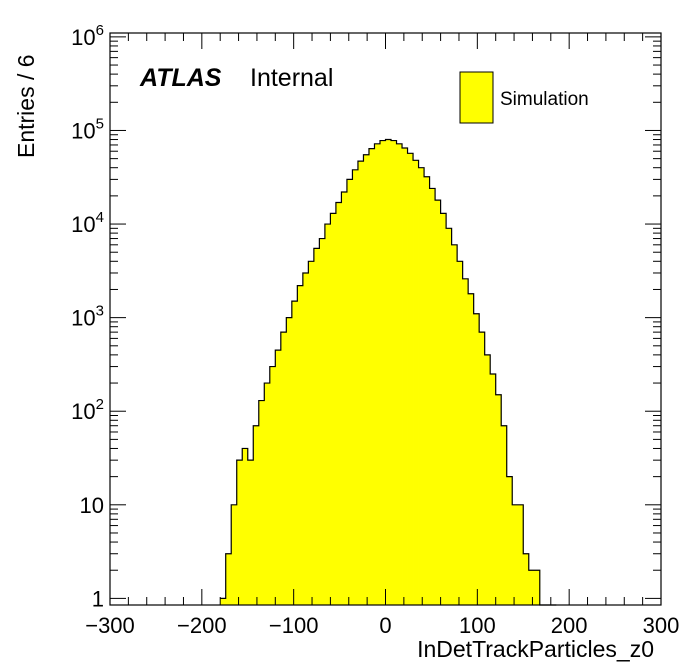 The image size is (696, 672). What do you see at coordinates (180, 78) in the screenshot?
I see `atlas-label: ATLAS` at bounding box center [180, 78].